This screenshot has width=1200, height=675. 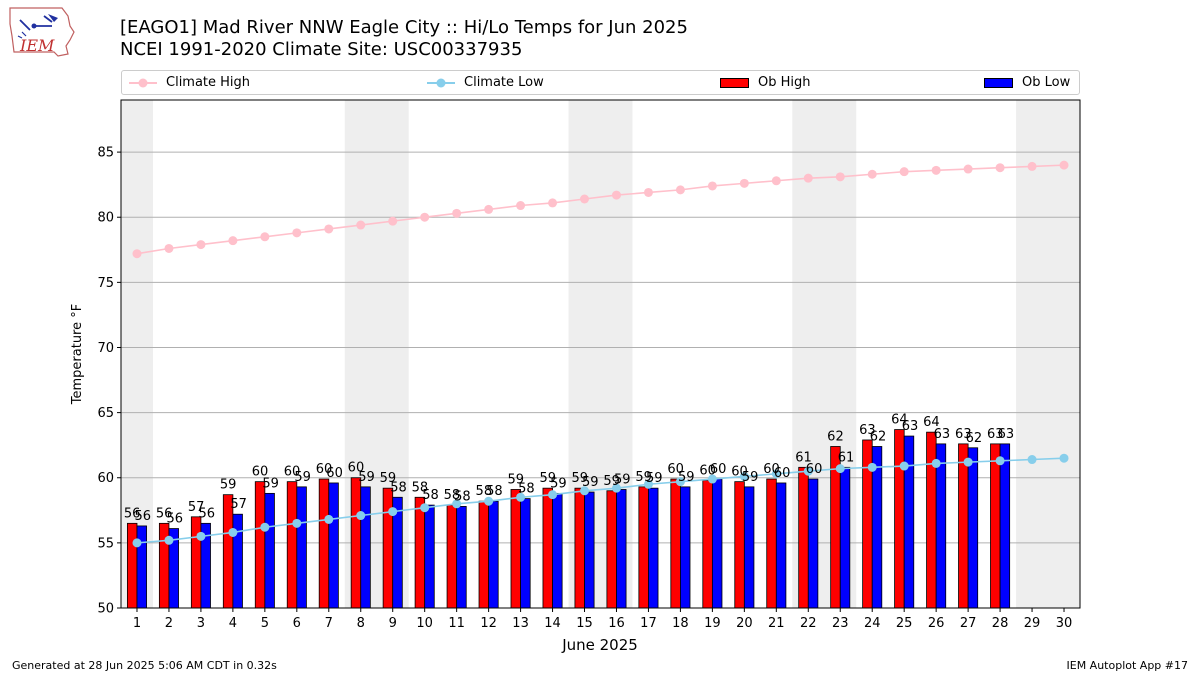 What do you see at coordinates (441, 82) in the screenshot?
I see `legend-climate-low-swatch` at bounding box center [441, 82].